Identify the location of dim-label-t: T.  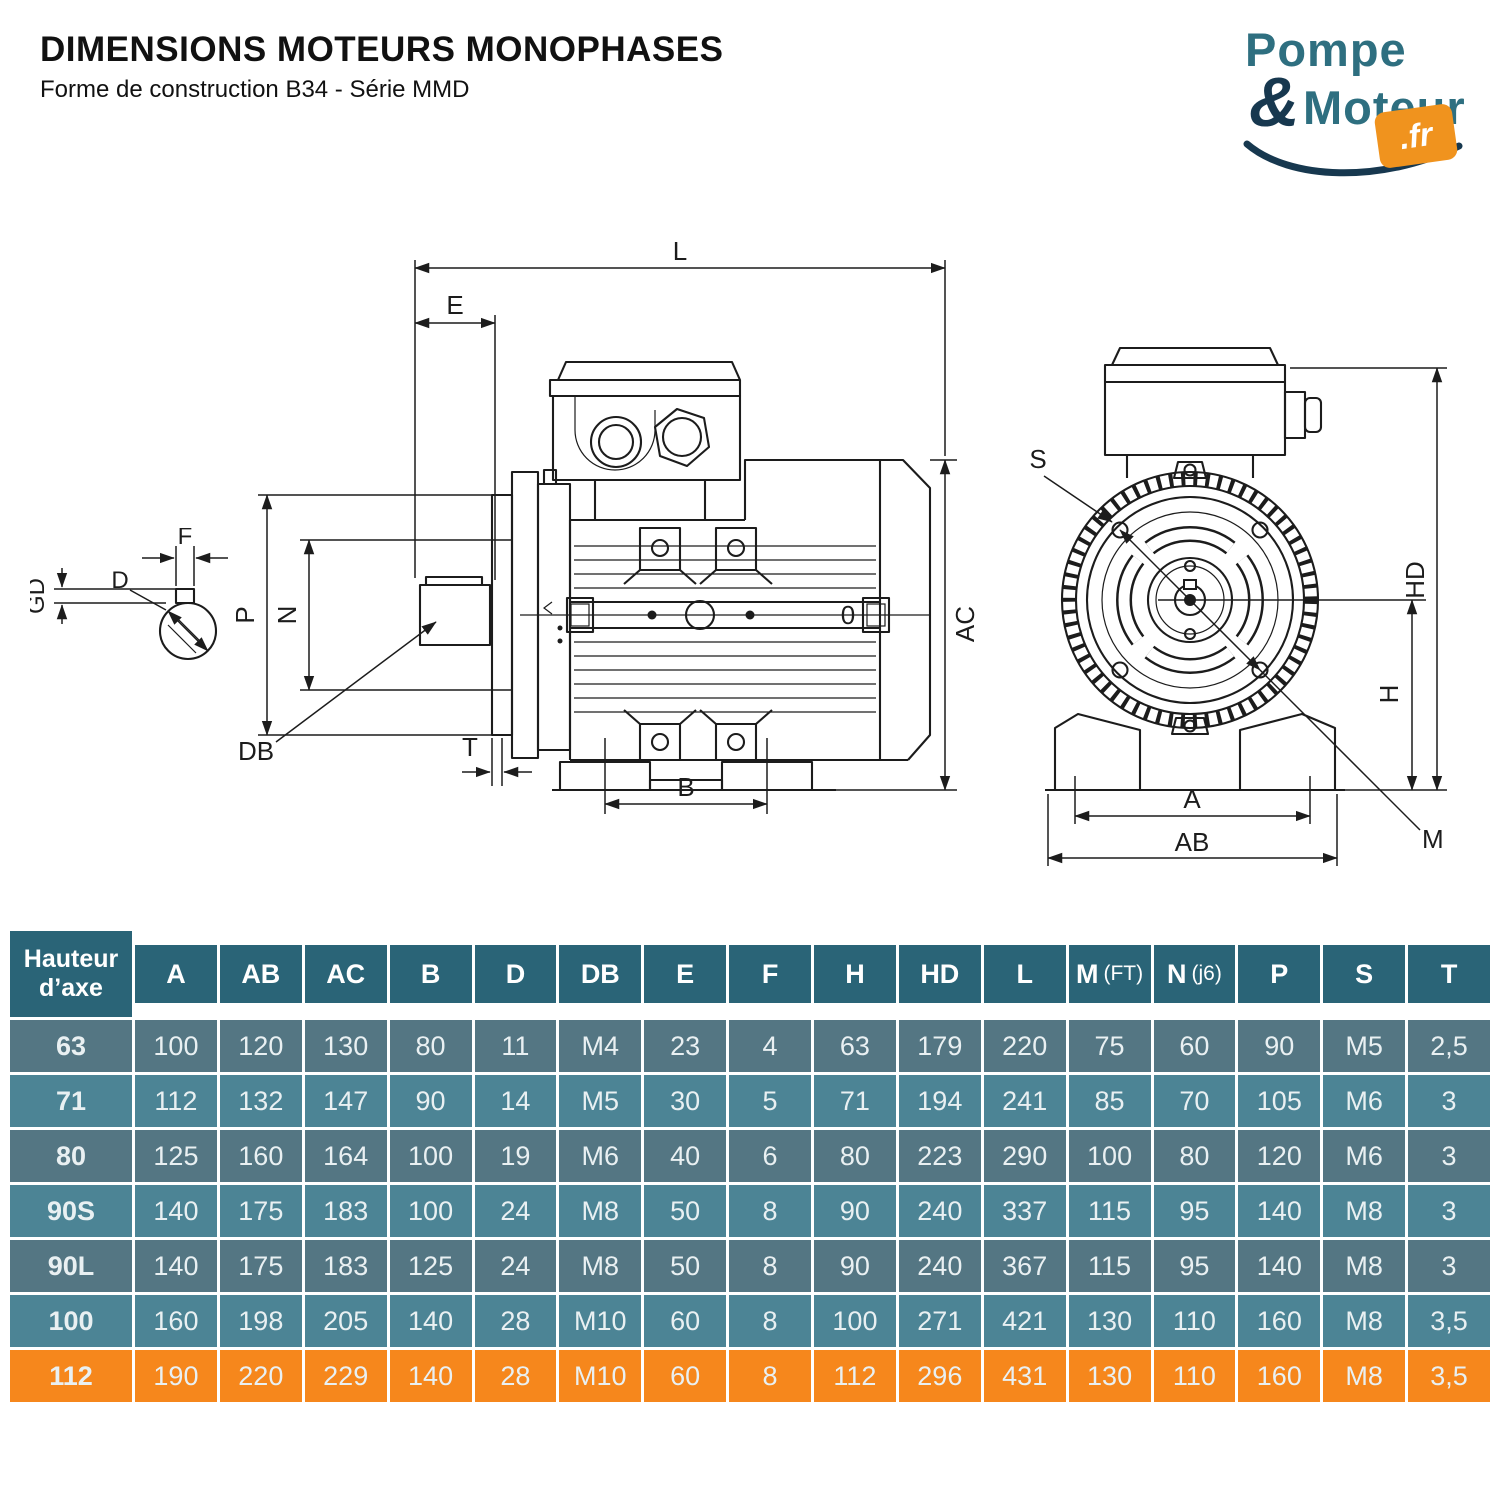
(470, 747).